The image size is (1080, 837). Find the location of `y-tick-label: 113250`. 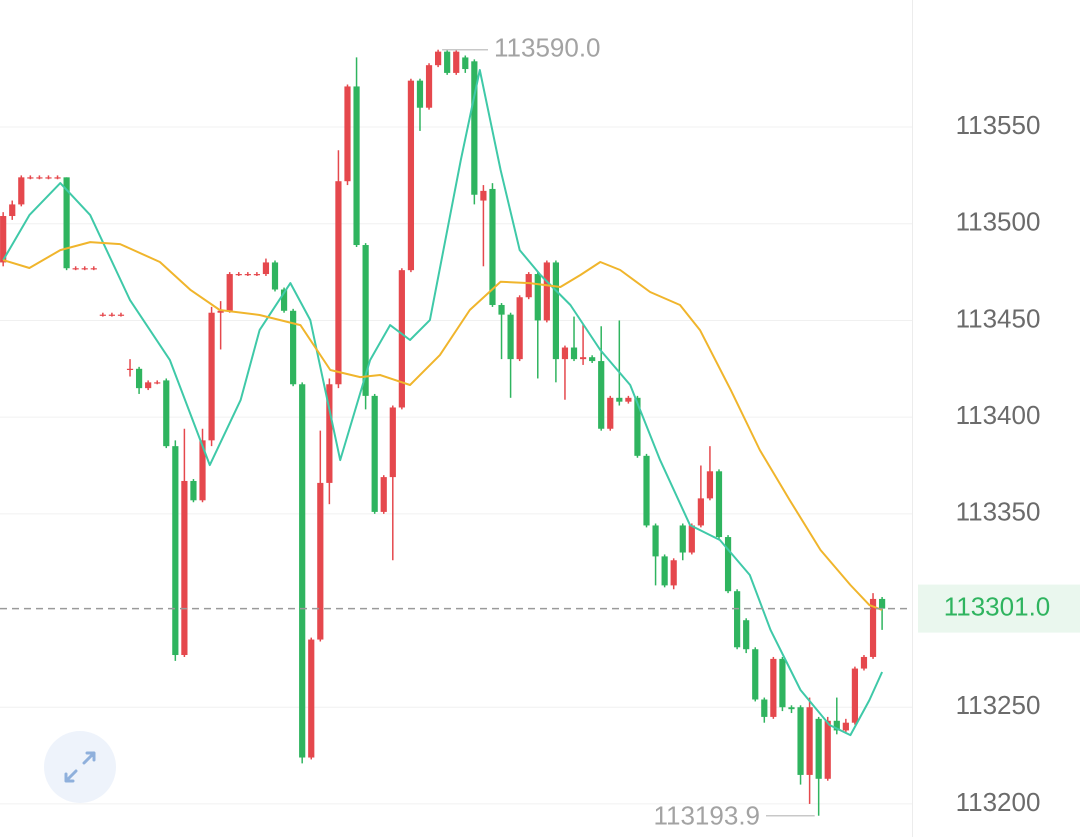

y-tick-label: 113250 is located at coordinates (998, 705).